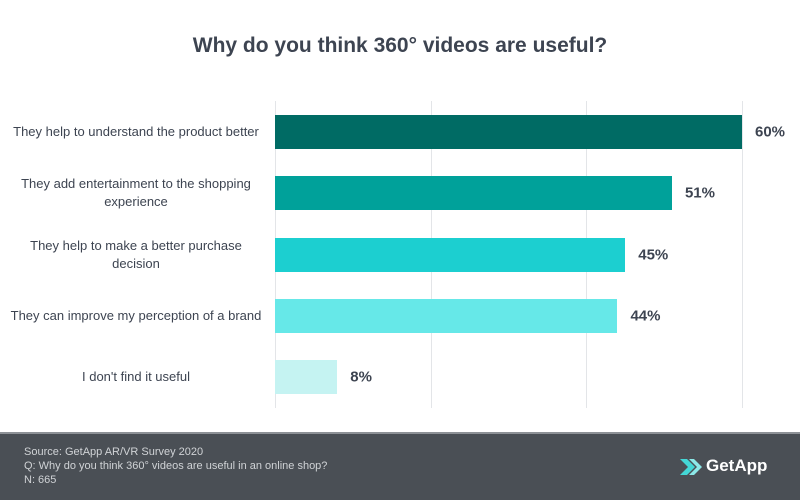 The height and width of the screenshot is (500, 800). What do you see at coordinates (742, 254) in the screenshot?
I see `grid-line` at bounding box center [742, 254].